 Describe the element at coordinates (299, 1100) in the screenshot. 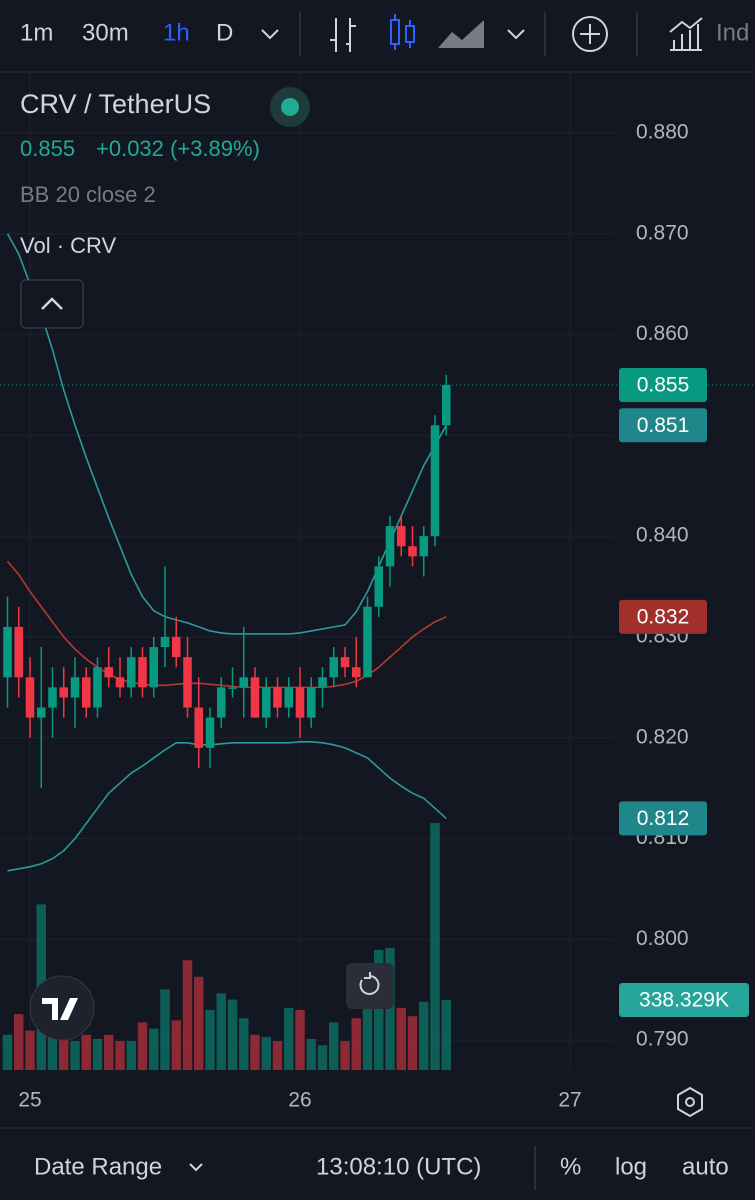

I see `x-tick-label: 26` at that location.